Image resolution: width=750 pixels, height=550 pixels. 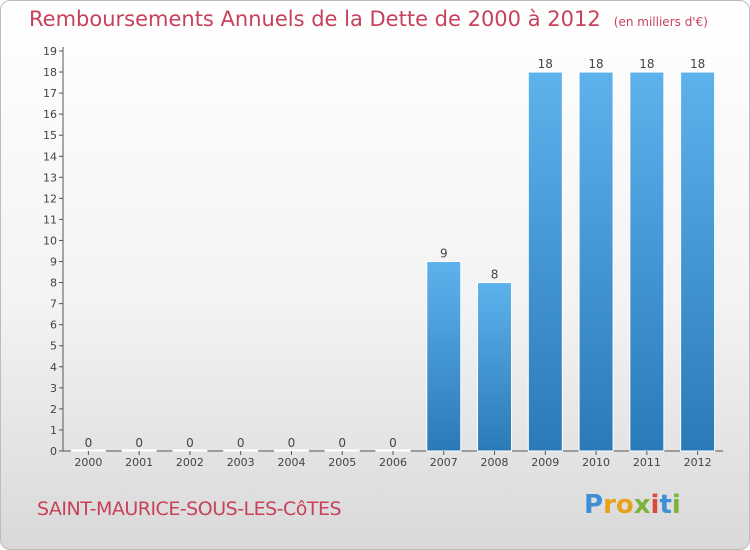 What do you see at coordinates (189, 509) in the screenshot?
I see `commune-name: SAINT-MAURICE-SOUS-LES-CôTES` at bounding box center [189, 509].